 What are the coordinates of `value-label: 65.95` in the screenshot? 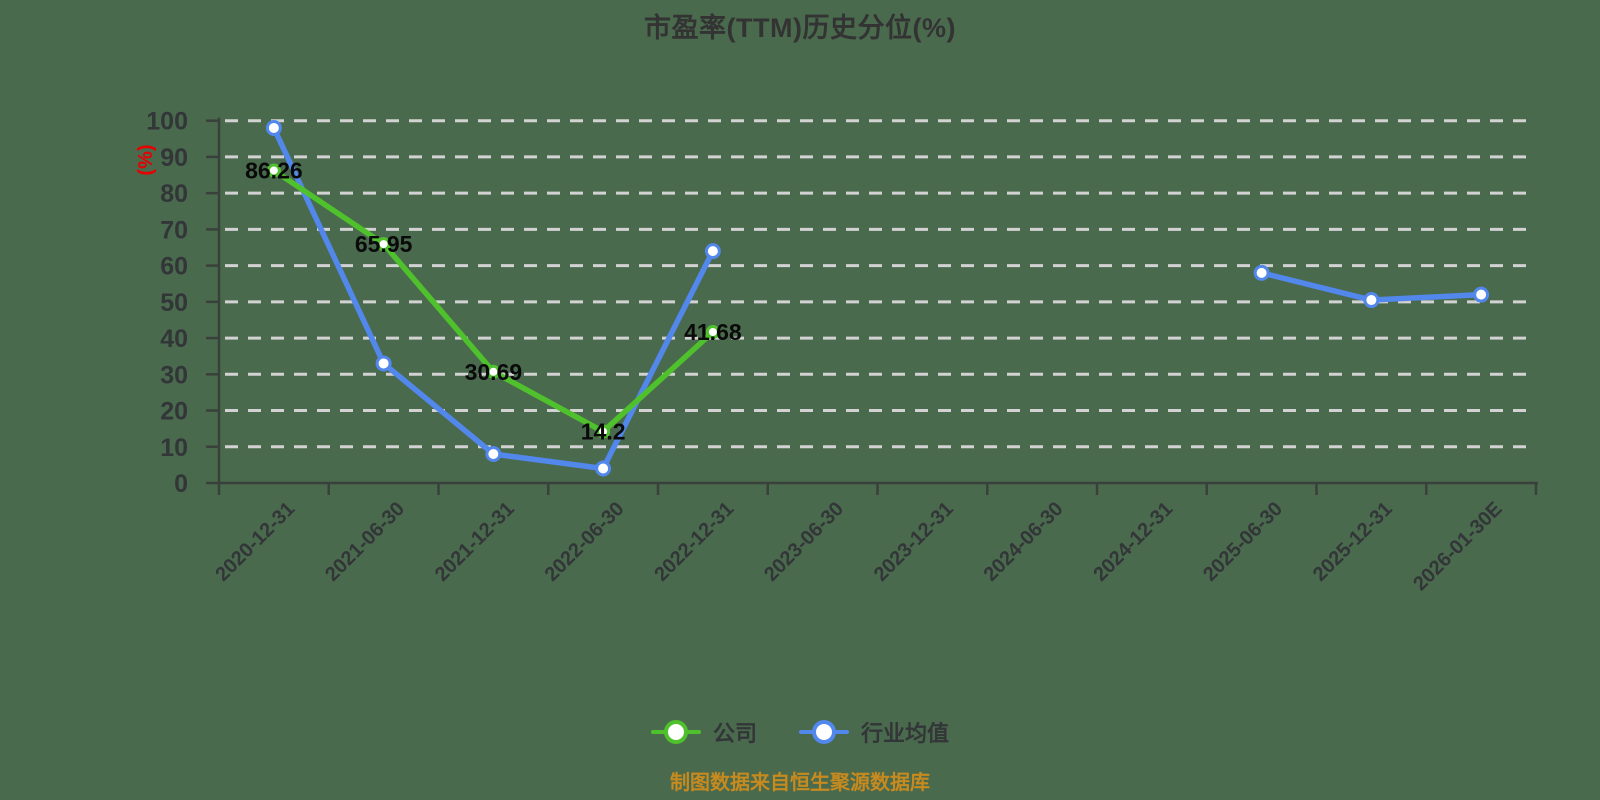 It's located at (384, 244).